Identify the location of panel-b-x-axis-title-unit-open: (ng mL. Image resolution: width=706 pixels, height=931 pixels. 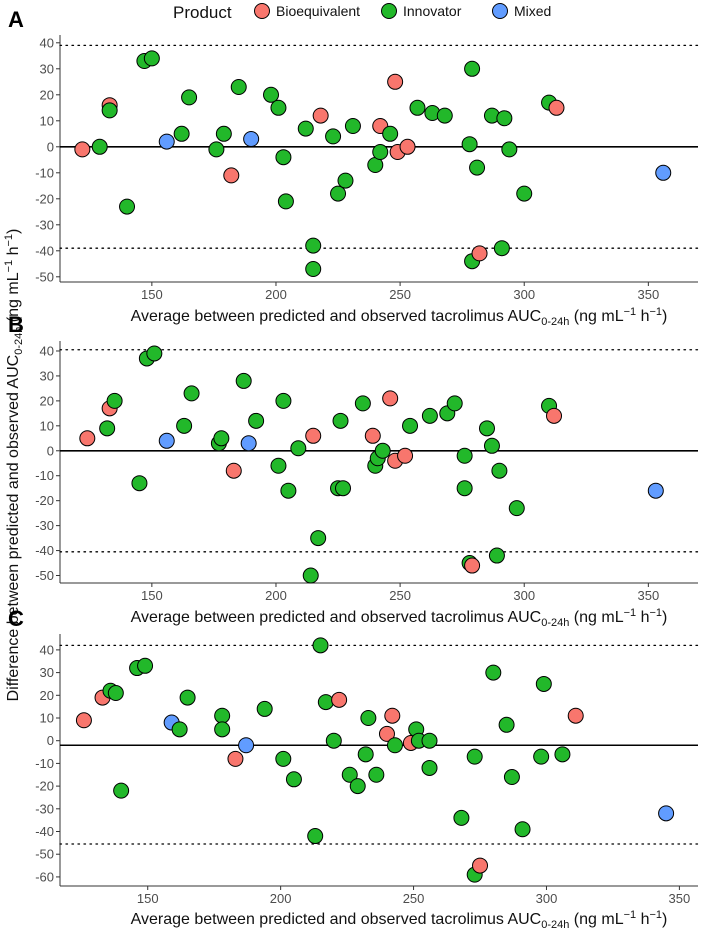
(596, 617).